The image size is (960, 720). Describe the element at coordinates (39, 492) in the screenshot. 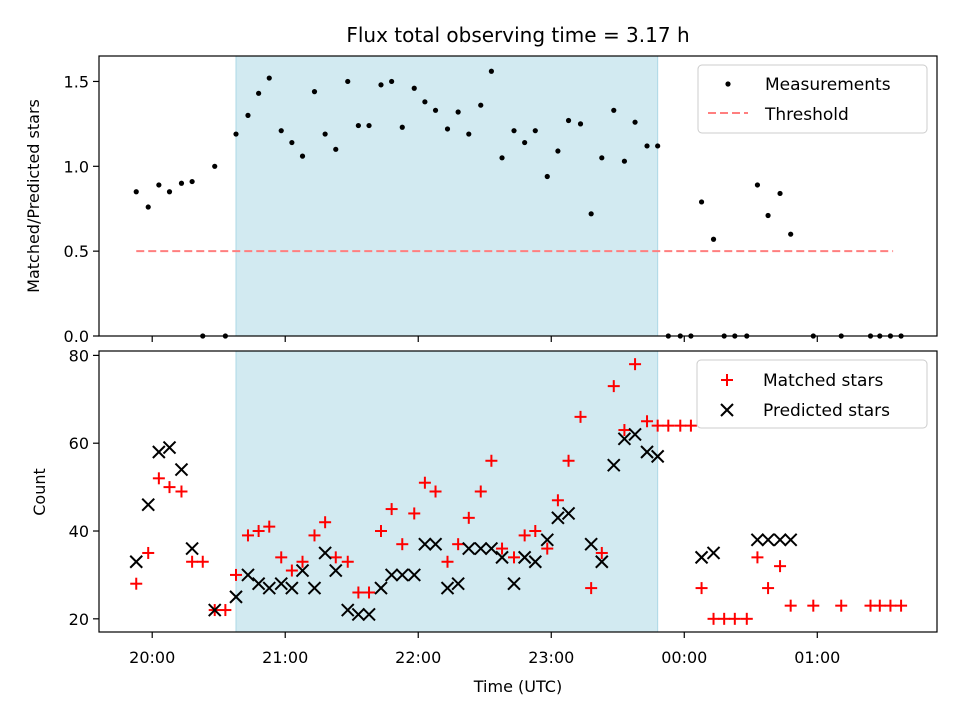

I see `bottom-y-axis-label: Count` at that location.